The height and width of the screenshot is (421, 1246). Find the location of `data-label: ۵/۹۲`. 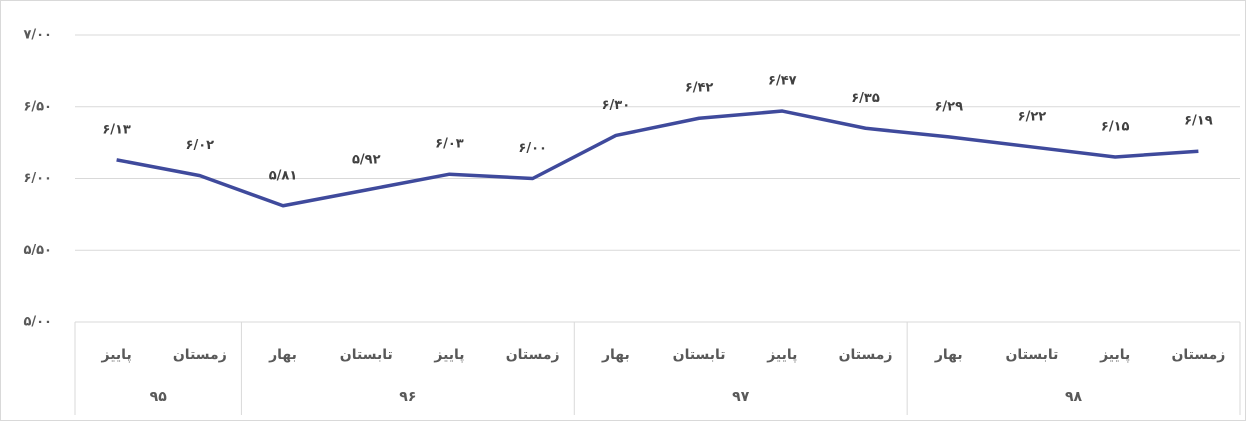

data-label: ۵/۹۲ is located at coordinates (366, 159).